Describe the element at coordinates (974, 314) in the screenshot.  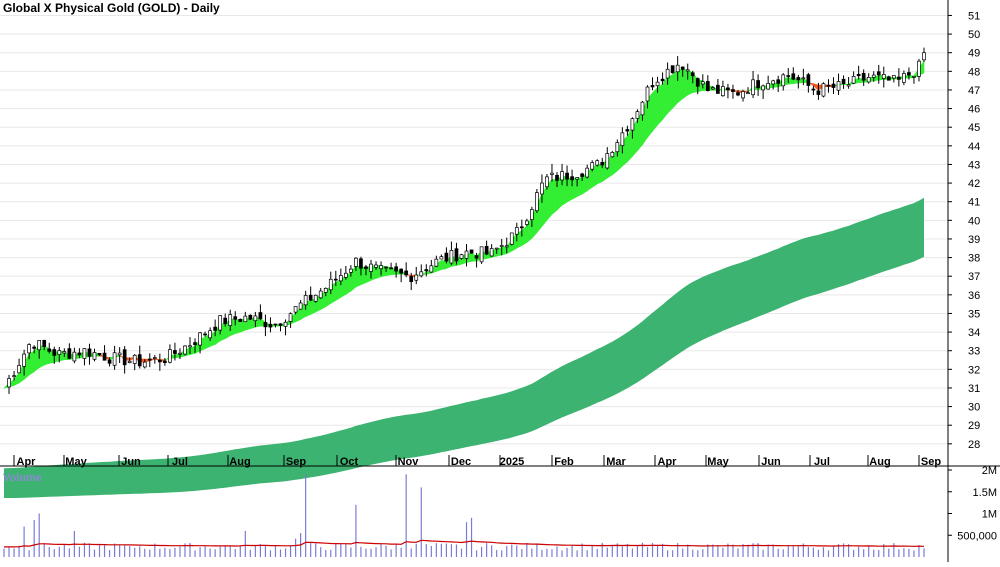
I see `price-tick-label: 35` at that location.